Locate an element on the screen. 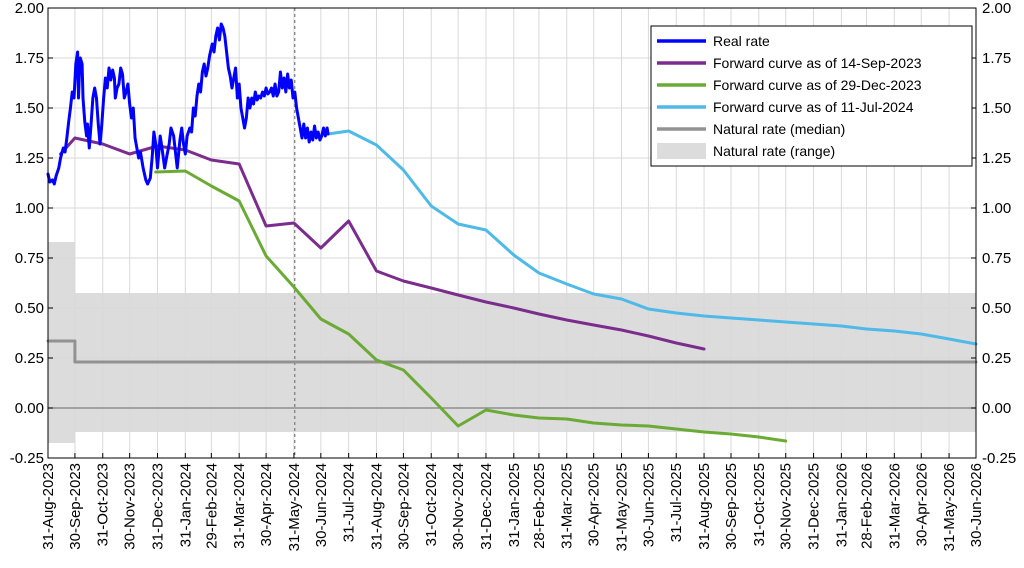  y-tick-label-left: 1.00 is located at coordinates (29, 208).